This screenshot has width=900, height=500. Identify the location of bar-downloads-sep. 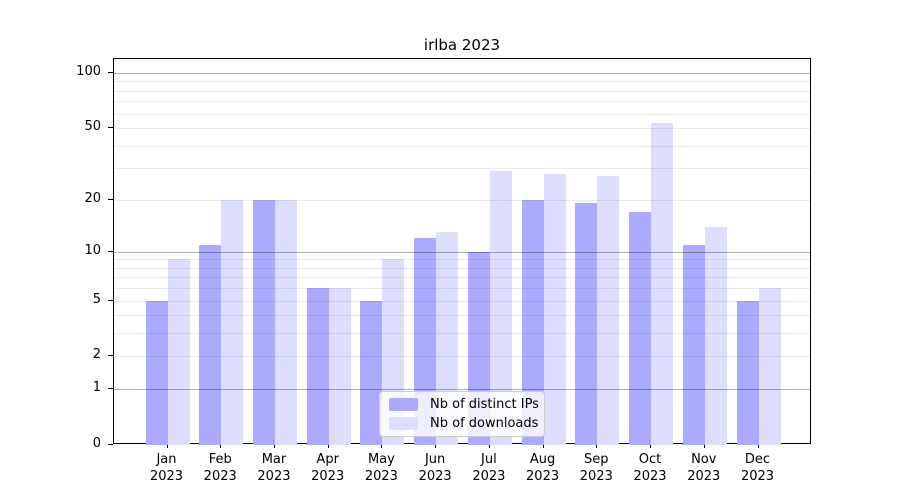
(608, 310).